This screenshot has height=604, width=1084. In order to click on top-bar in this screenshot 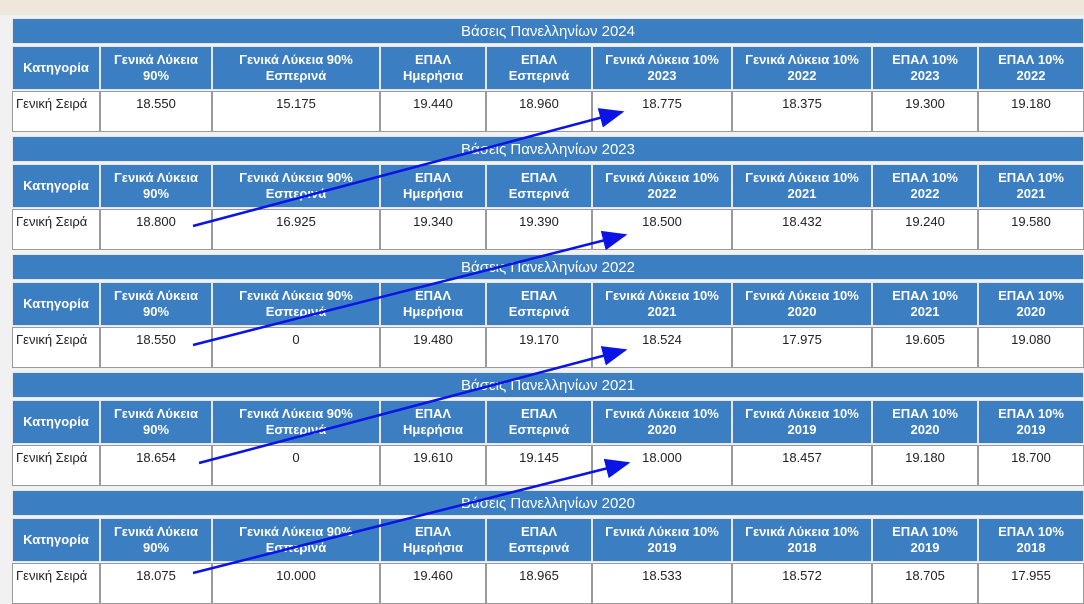, I will do `click(542, 7)`.